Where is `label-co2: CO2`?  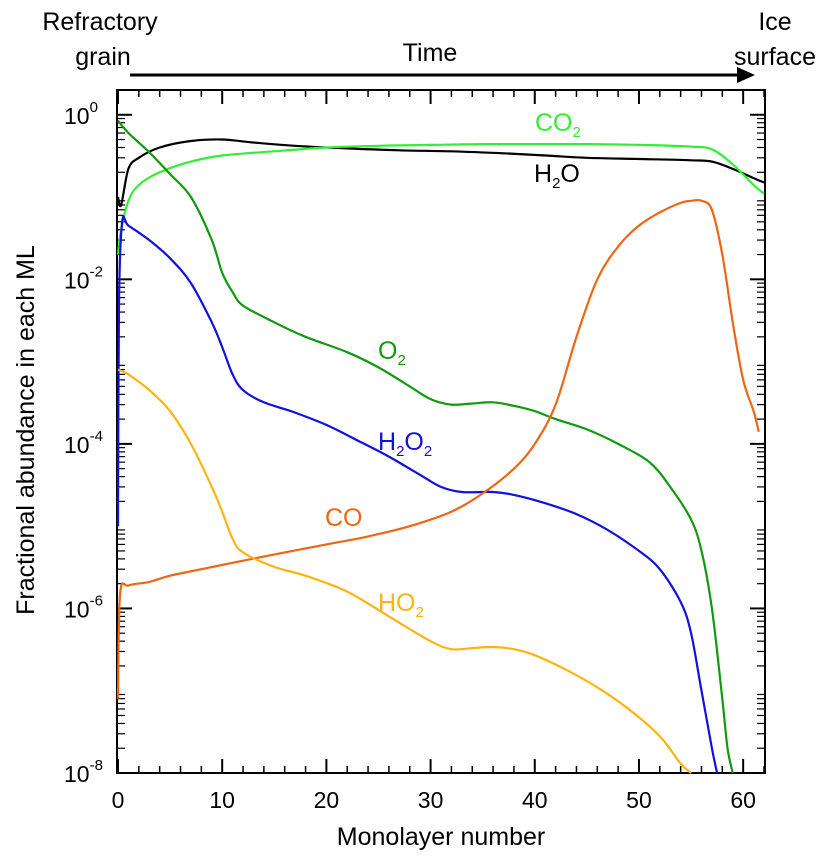
label-co2: CO2 is located at coordinates (558, 125).